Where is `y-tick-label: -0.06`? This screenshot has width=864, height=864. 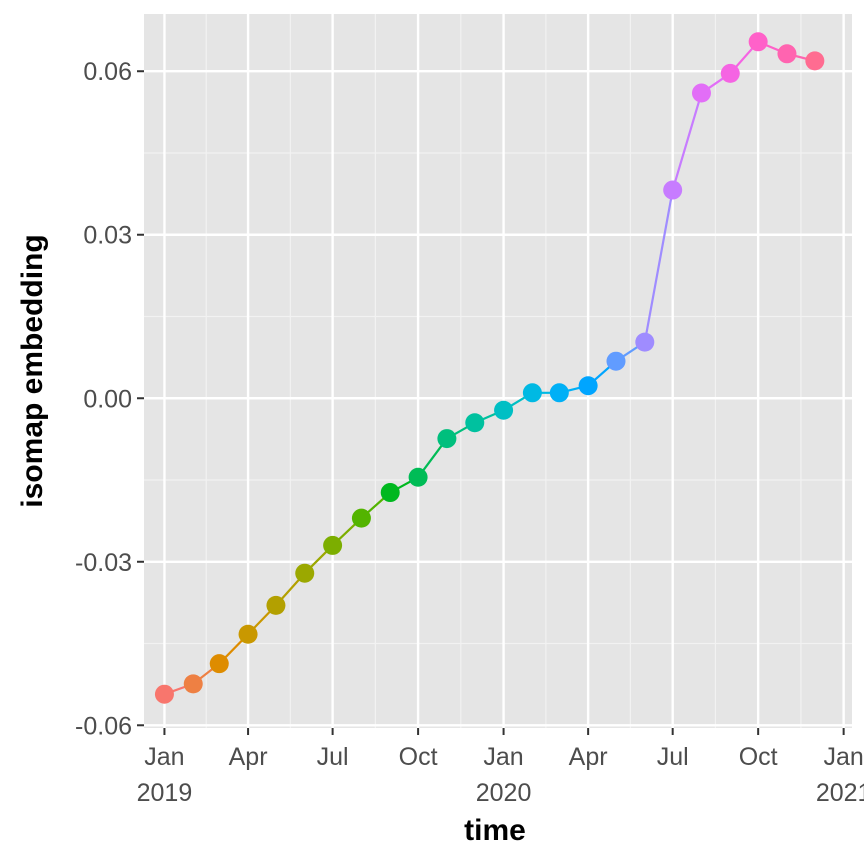 y-tick-label: -0.06 is located at coordinates (103, 726).